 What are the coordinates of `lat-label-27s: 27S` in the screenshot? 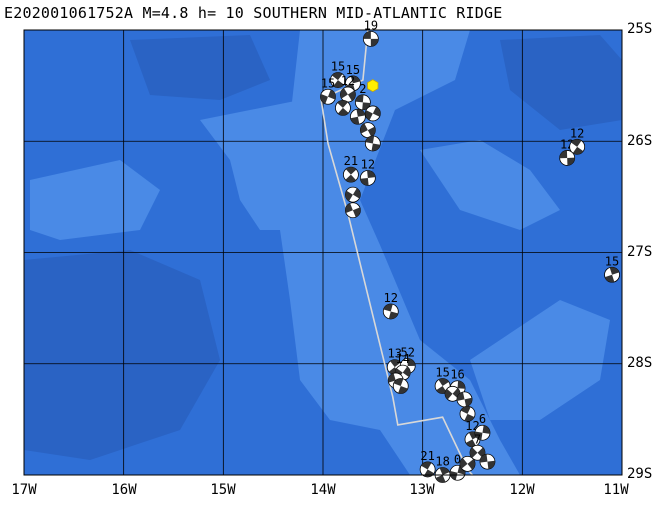 It's located at (640, 252).